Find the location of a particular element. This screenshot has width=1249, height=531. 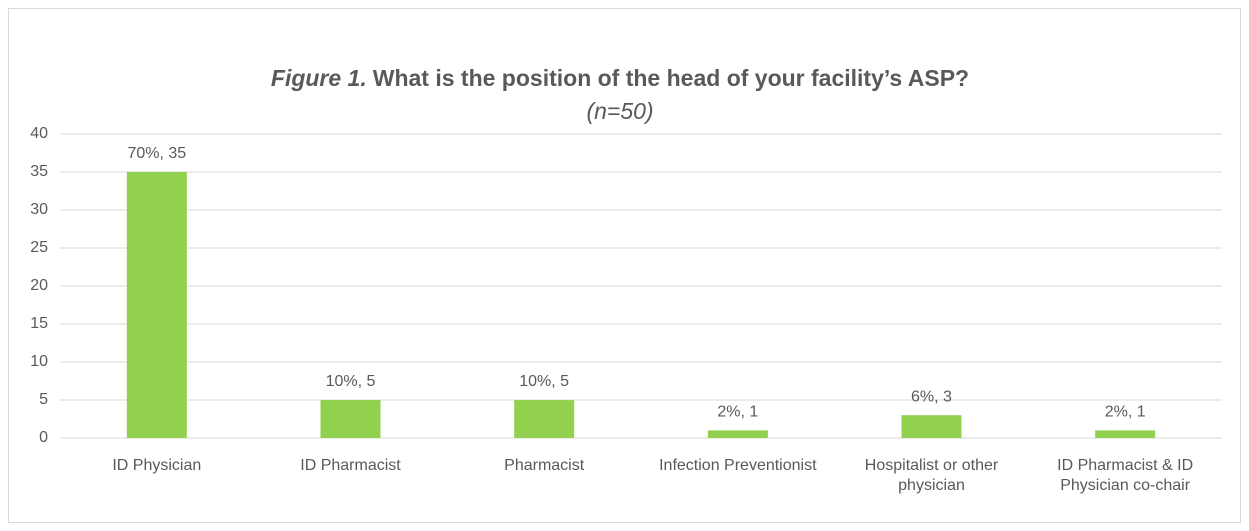

x-tick-label: ID Physician is located at coordinates (157, 465).